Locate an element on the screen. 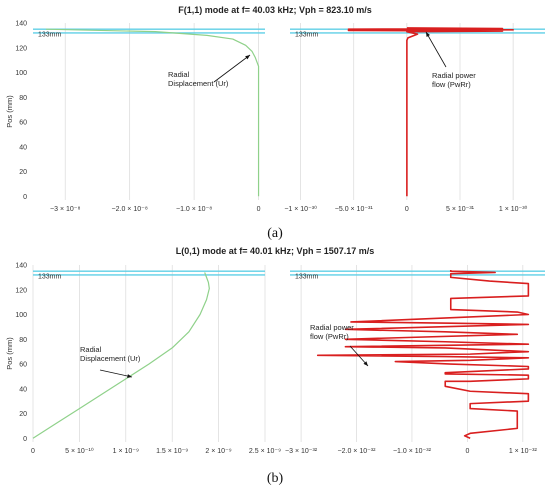 This screenshot has width=550, height=488. x-tick-label: −1.0 × 10⁻³² is located at coordinates (412, 451).